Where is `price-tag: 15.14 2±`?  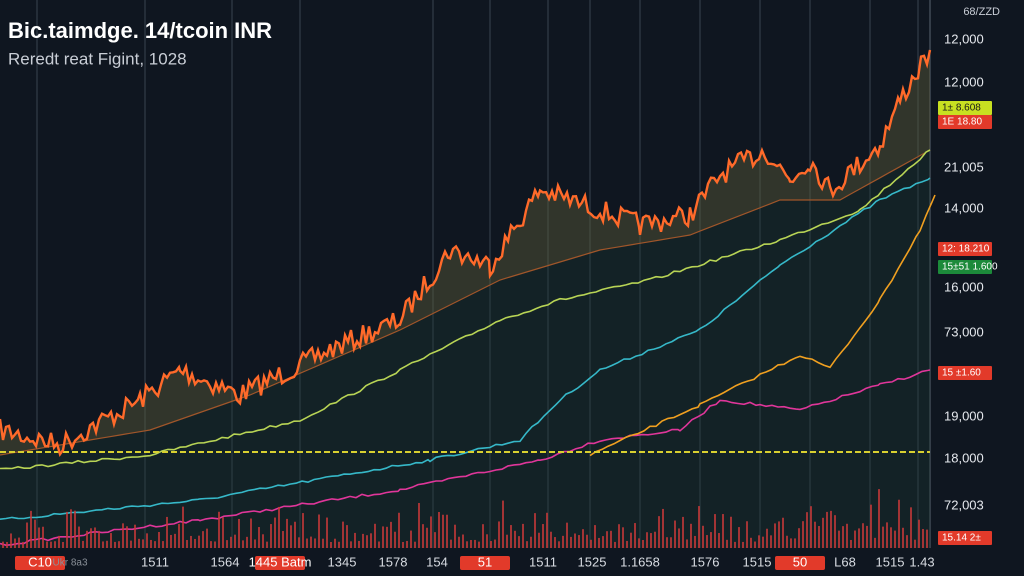 price-tag: 15.14 2± is located at coordinates (965, 538).